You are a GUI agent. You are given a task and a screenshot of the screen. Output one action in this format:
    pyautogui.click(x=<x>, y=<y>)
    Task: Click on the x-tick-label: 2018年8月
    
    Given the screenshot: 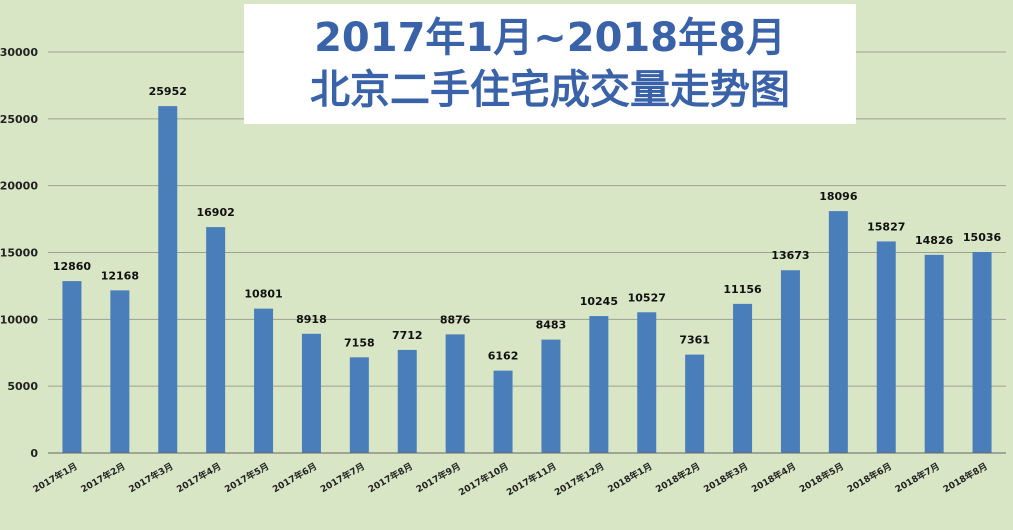 What is the action you would take?
    pyautogui.click(x=965, y=477)
    